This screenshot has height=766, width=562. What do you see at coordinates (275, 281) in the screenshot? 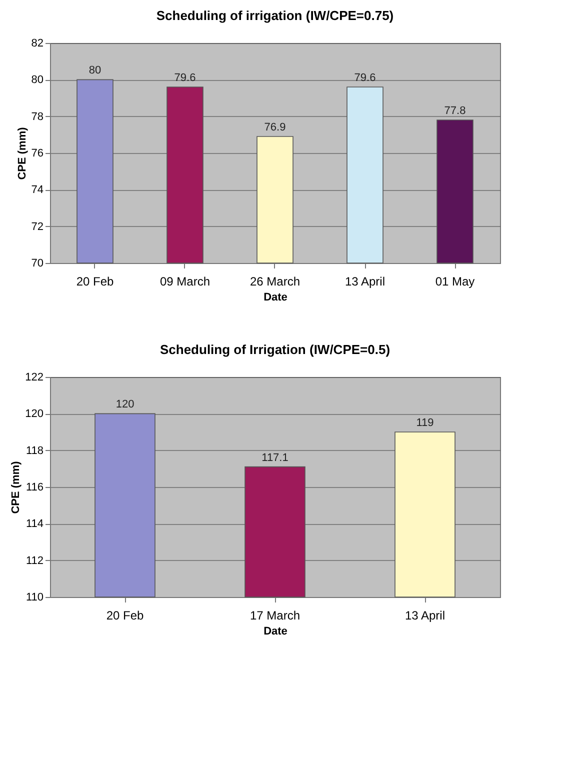
I see `x-tick-label: 26 March` at bounding box center [275, 281].